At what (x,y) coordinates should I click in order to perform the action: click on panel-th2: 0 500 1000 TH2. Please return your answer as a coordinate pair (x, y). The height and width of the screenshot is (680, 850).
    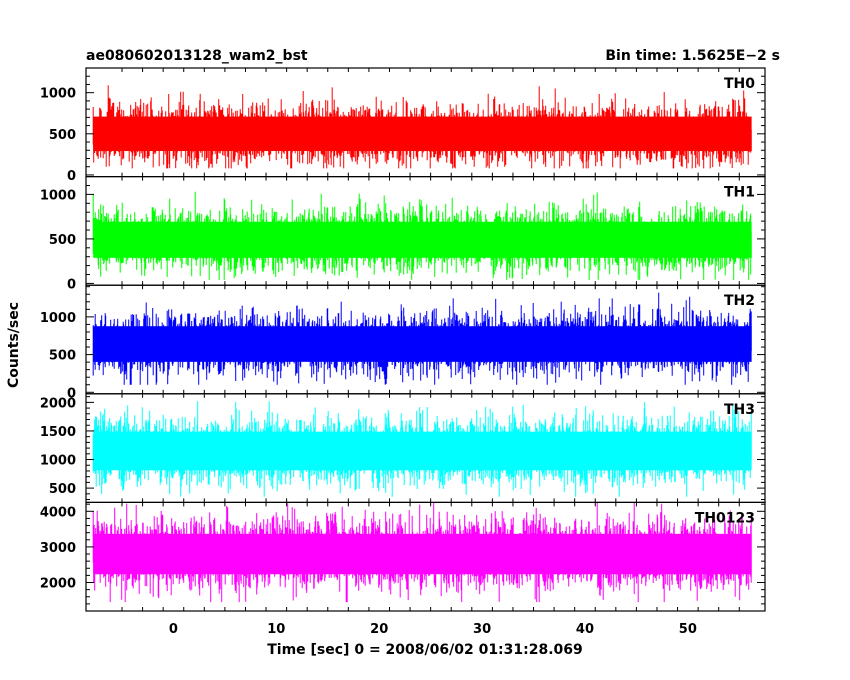
    Looking at the image, I should click on (403, 342).